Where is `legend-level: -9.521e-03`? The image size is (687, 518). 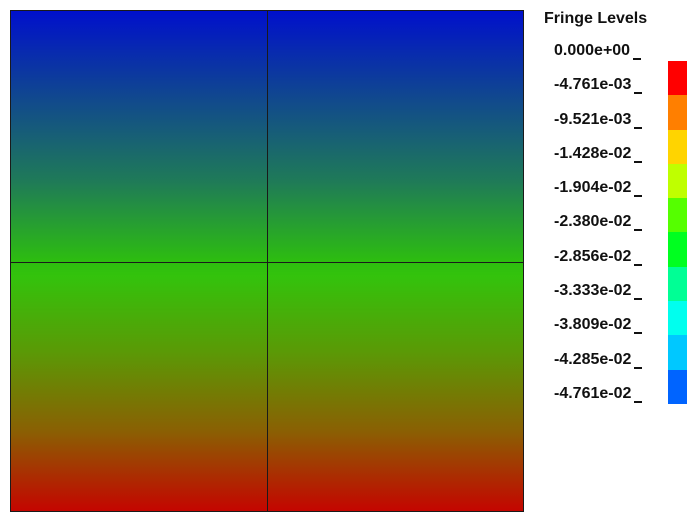 legend-level: -9.521e-03 is located at coordinates (598, 128).